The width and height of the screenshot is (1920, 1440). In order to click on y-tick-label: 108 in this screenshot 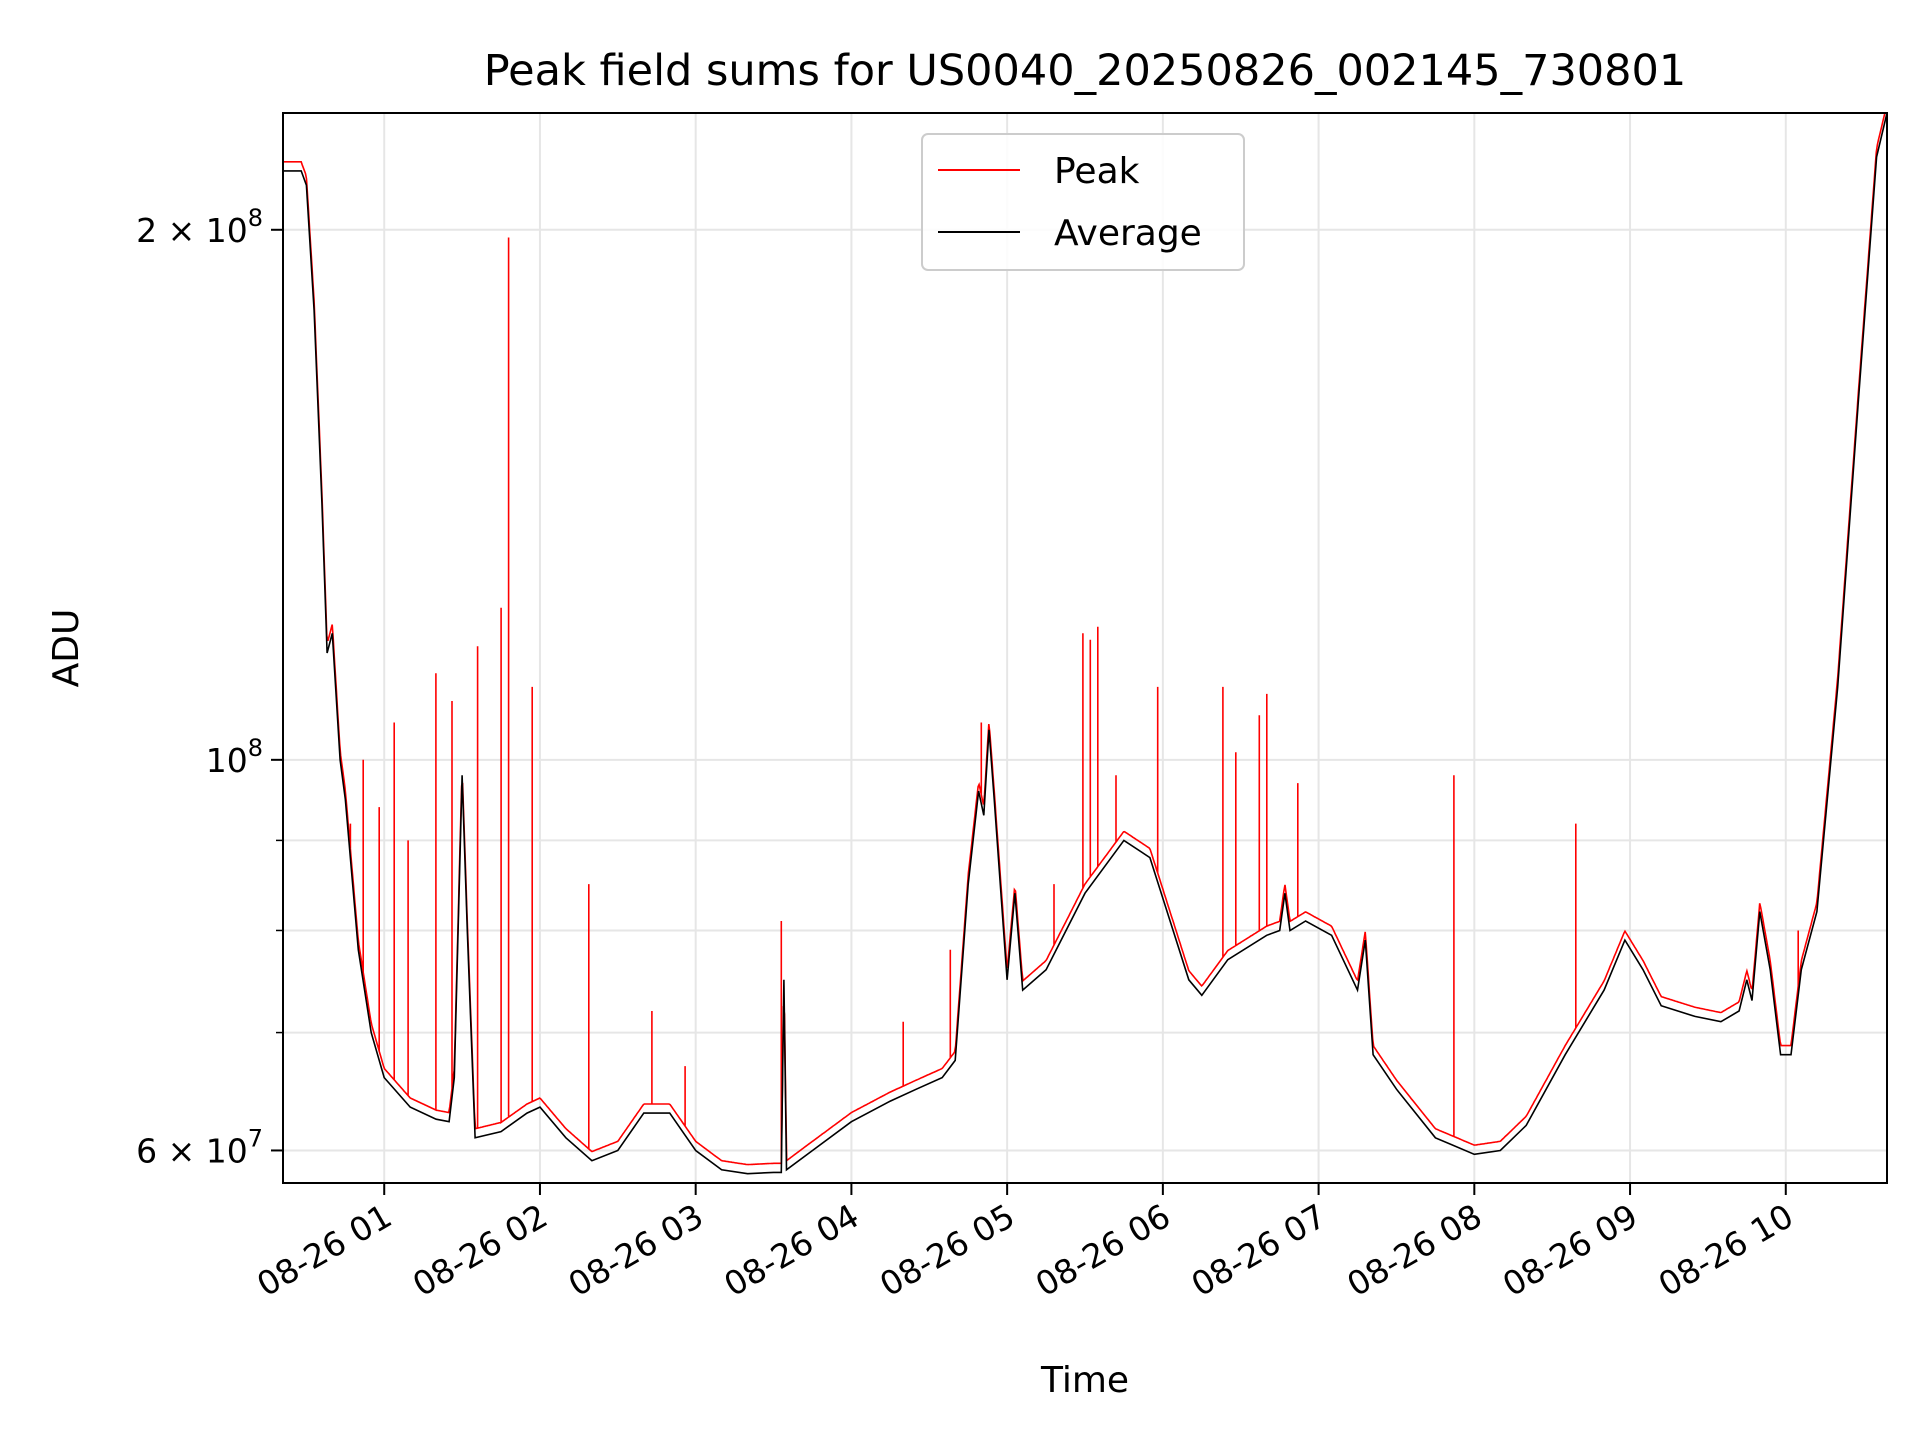, I will do `click(234, 757)`.